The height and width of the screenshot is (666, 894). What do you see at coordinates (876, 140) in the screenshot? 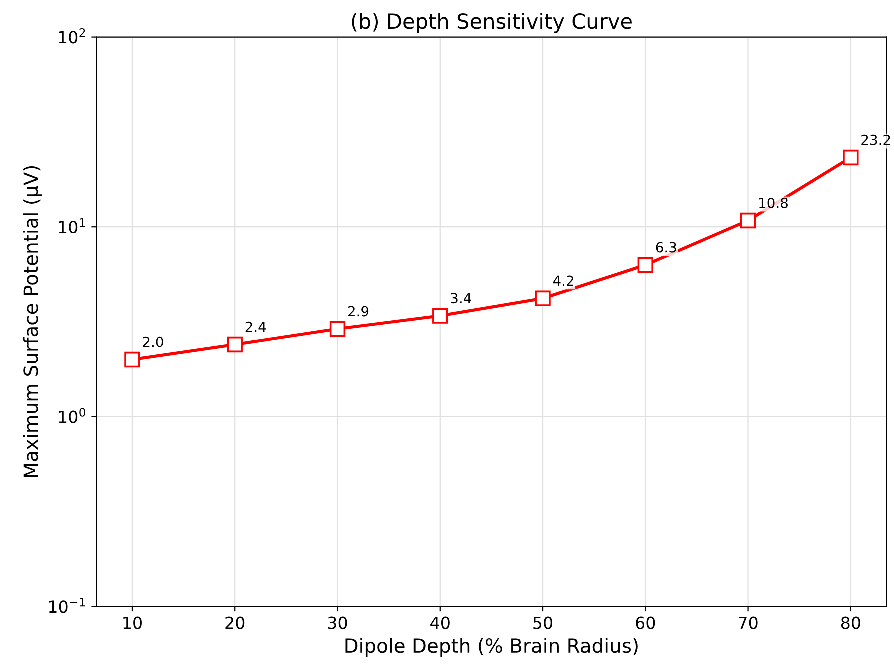
I see `data-label: 23.2` at bounding box center [876, 140].